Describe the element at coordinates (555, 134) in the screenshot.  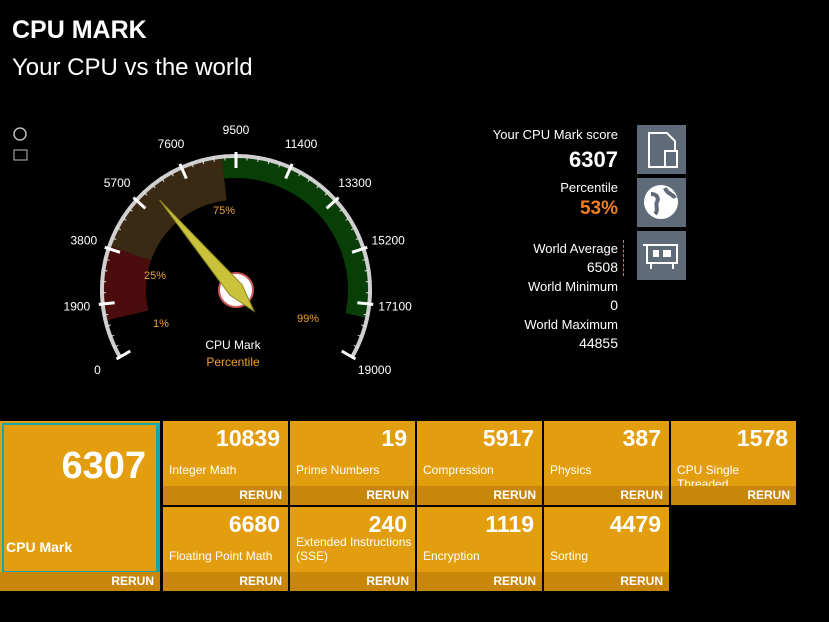
I see `score-label: Your CPU Mark score` at that location.